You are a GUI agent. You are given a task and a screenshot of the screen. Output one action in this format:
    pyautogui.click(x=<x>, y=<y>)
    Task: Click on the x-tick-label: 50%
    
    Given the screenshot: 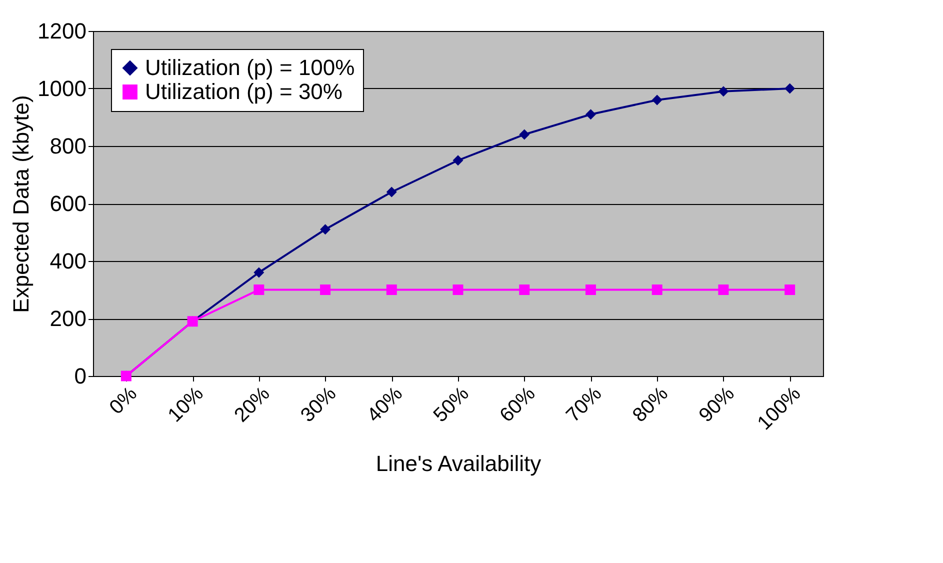 What is the action you would take?
    pyautogui.click(x=451, y=404)
    